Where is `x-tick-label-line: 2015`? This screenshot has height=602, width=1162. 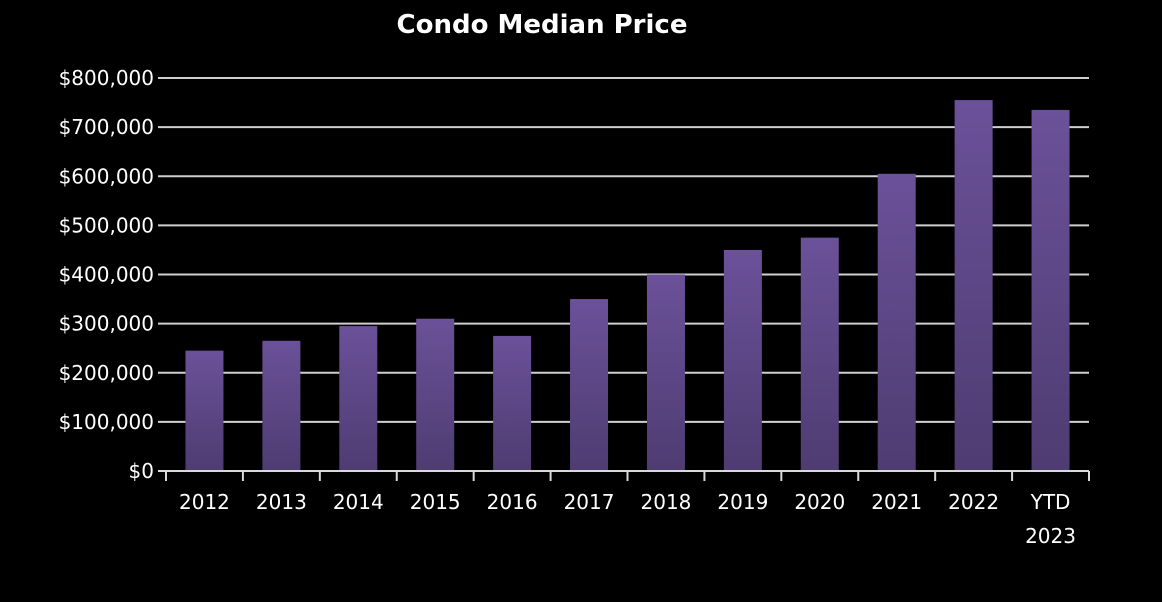 x-tick-label-line: 2015 is located at coordinates (435, 502).